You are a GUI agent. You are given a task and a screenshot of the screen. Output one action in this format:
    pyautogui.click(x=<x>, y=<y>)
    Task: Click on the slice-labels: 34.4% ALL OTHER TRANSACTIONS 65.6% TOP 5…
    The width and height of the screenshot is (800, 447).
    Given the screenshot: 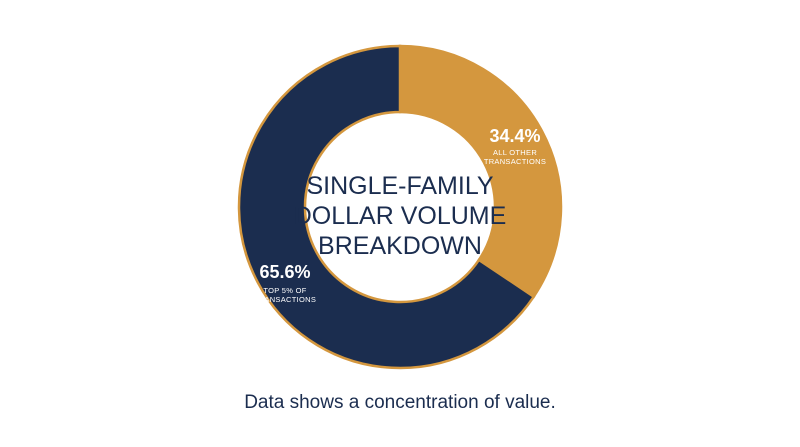 What is the action you would take?
    pyautogui.click(x=400, y=215)
    